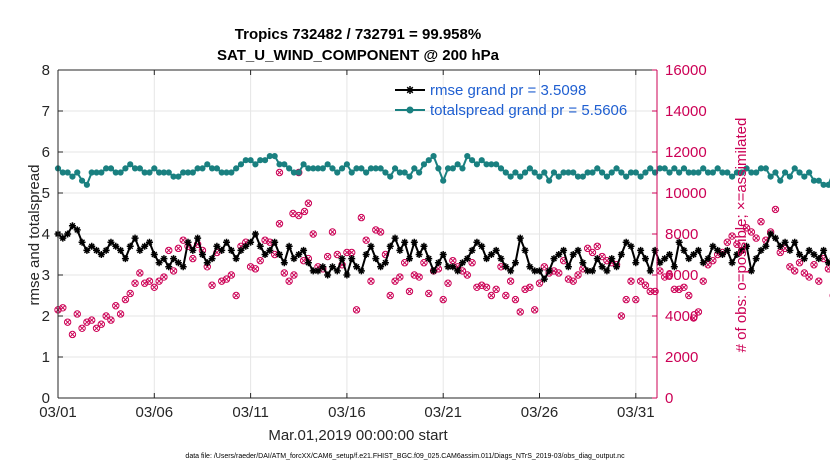 This screenshot has height=470, width=830. I want to click on y-right-tick-label: 2000, so click(681, 357).